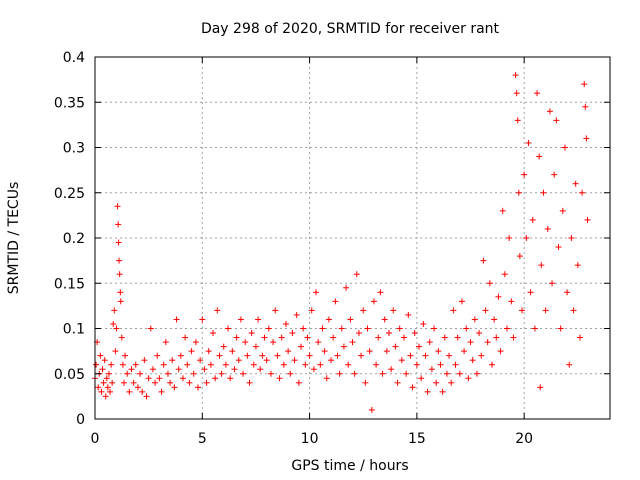 The width and height of the screenshot is (640, 480). Describe the element at coordinates (69, 284) in the screenshot. I see `y-tick-label: 0.15` at that location.